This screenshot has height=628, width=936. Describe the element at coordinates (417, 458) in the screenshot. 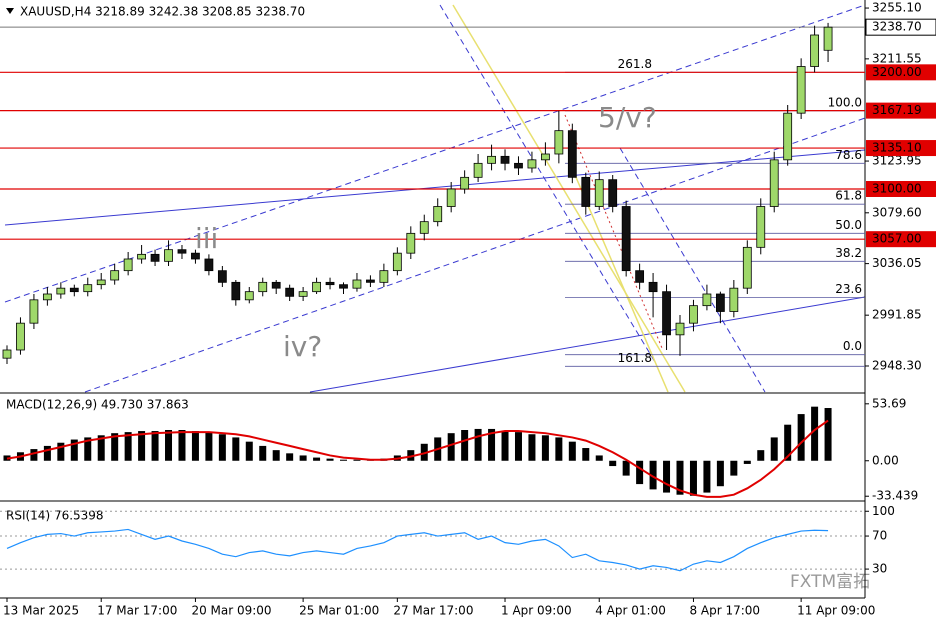

I see `signal-line` at that location.